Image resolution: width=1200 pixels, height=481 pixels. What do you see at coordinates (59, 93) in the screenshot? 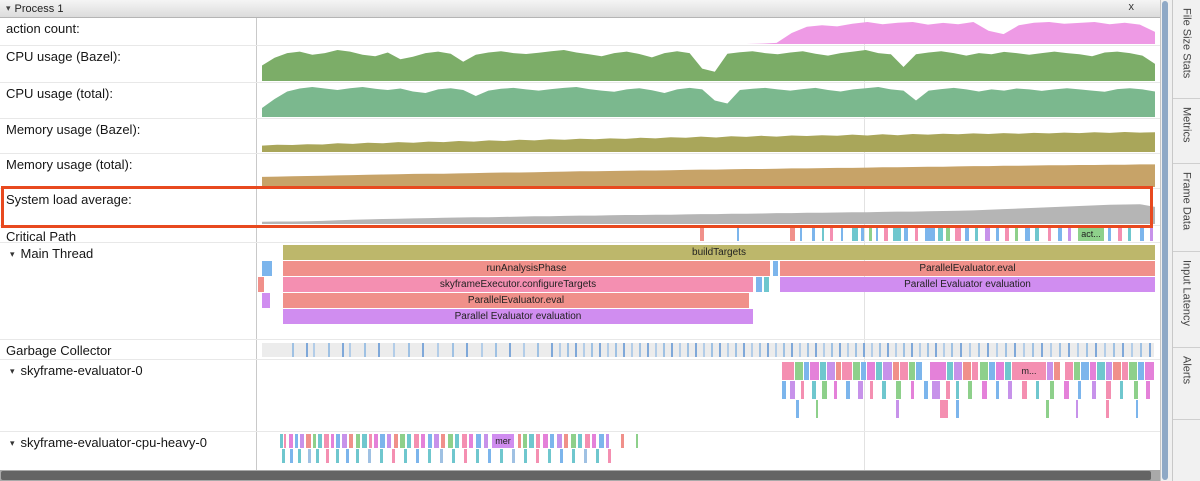
I see `track-label-cpu-total: CPU usage (total):` at bounding box center [59, 93].